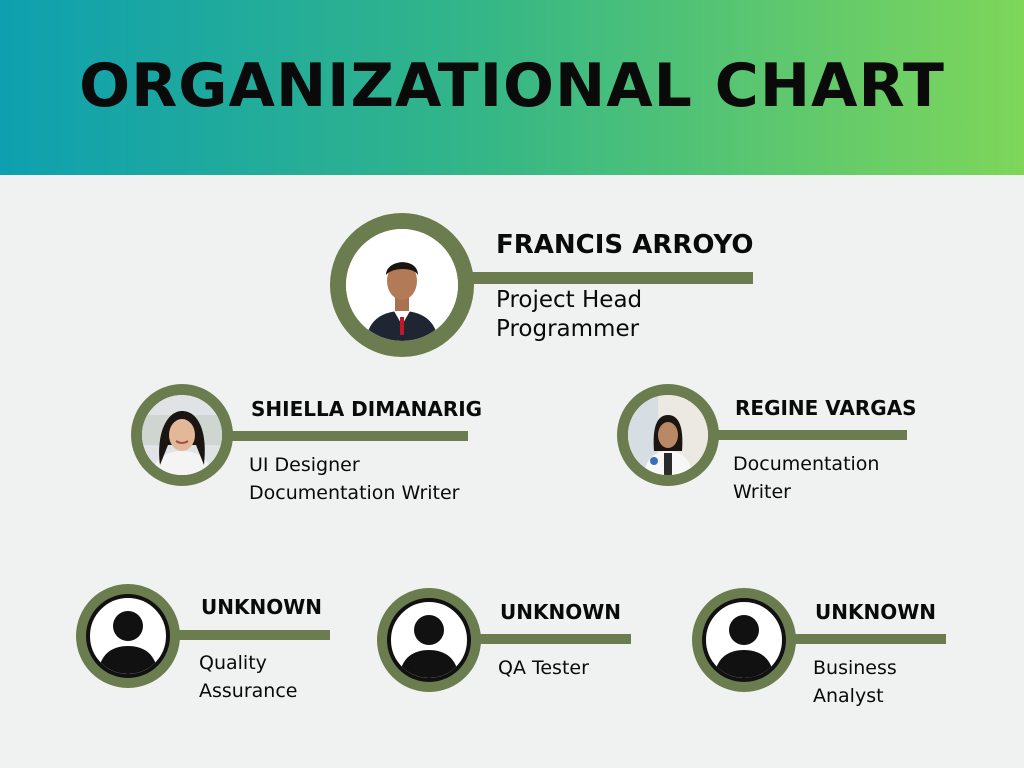 The height and width of the screenshot is (768, 1024). I want to click on page-title: ORGANIZATIONAL CHART, so click(512, 86).